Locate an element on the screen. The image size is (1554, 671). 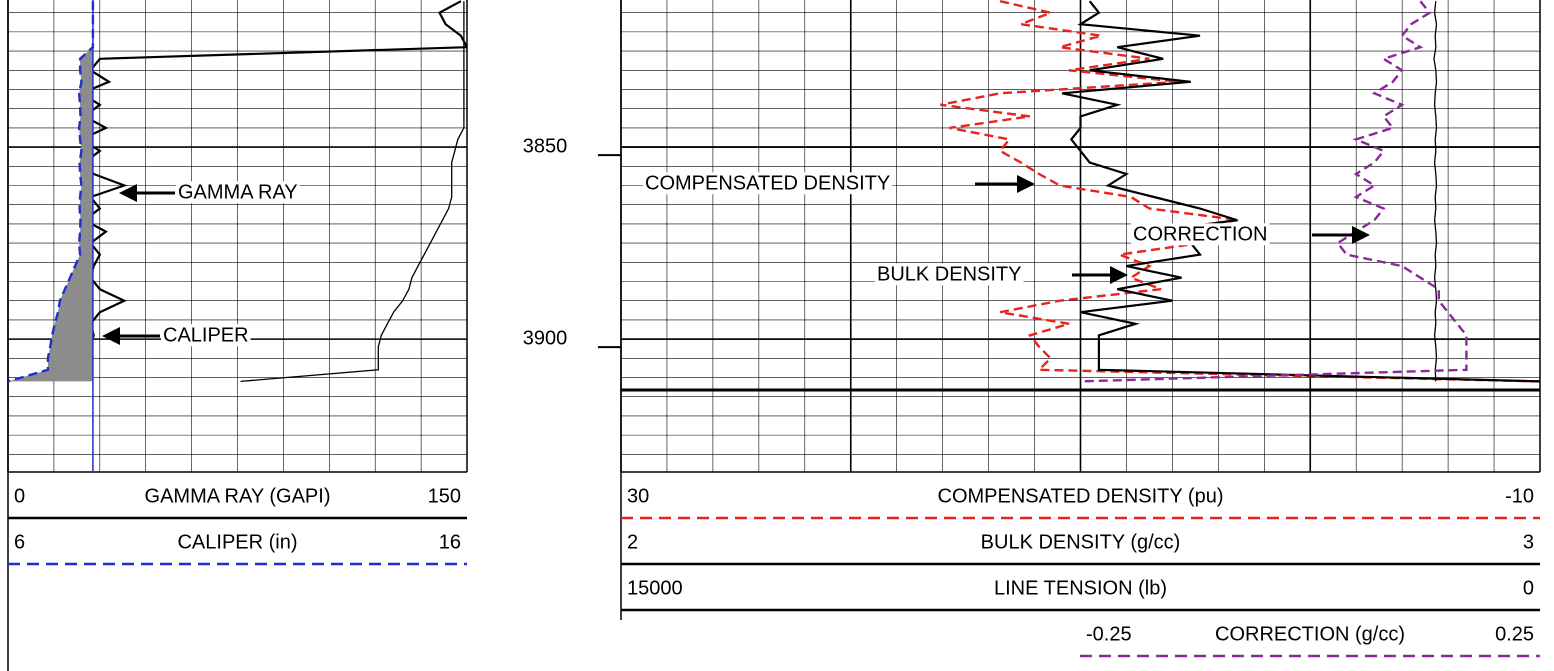
scale-left: 6 is located at coordinates (19, 542).